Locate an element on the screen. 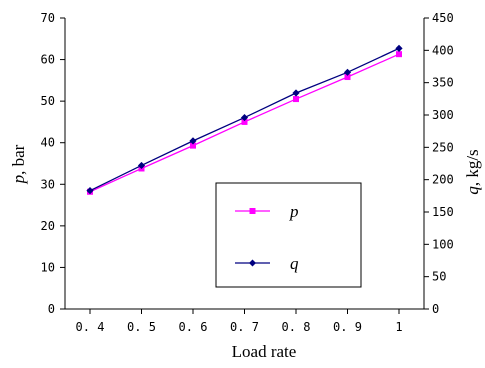  y-left-unit: , bar is located at coordinates (18, 159).